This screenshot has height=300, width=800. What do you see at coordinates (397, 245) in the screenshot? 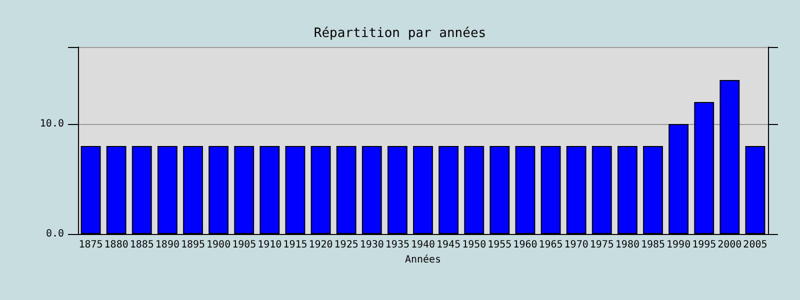
I see `x-tick-label: 1935` at bounding box center [397, 245].